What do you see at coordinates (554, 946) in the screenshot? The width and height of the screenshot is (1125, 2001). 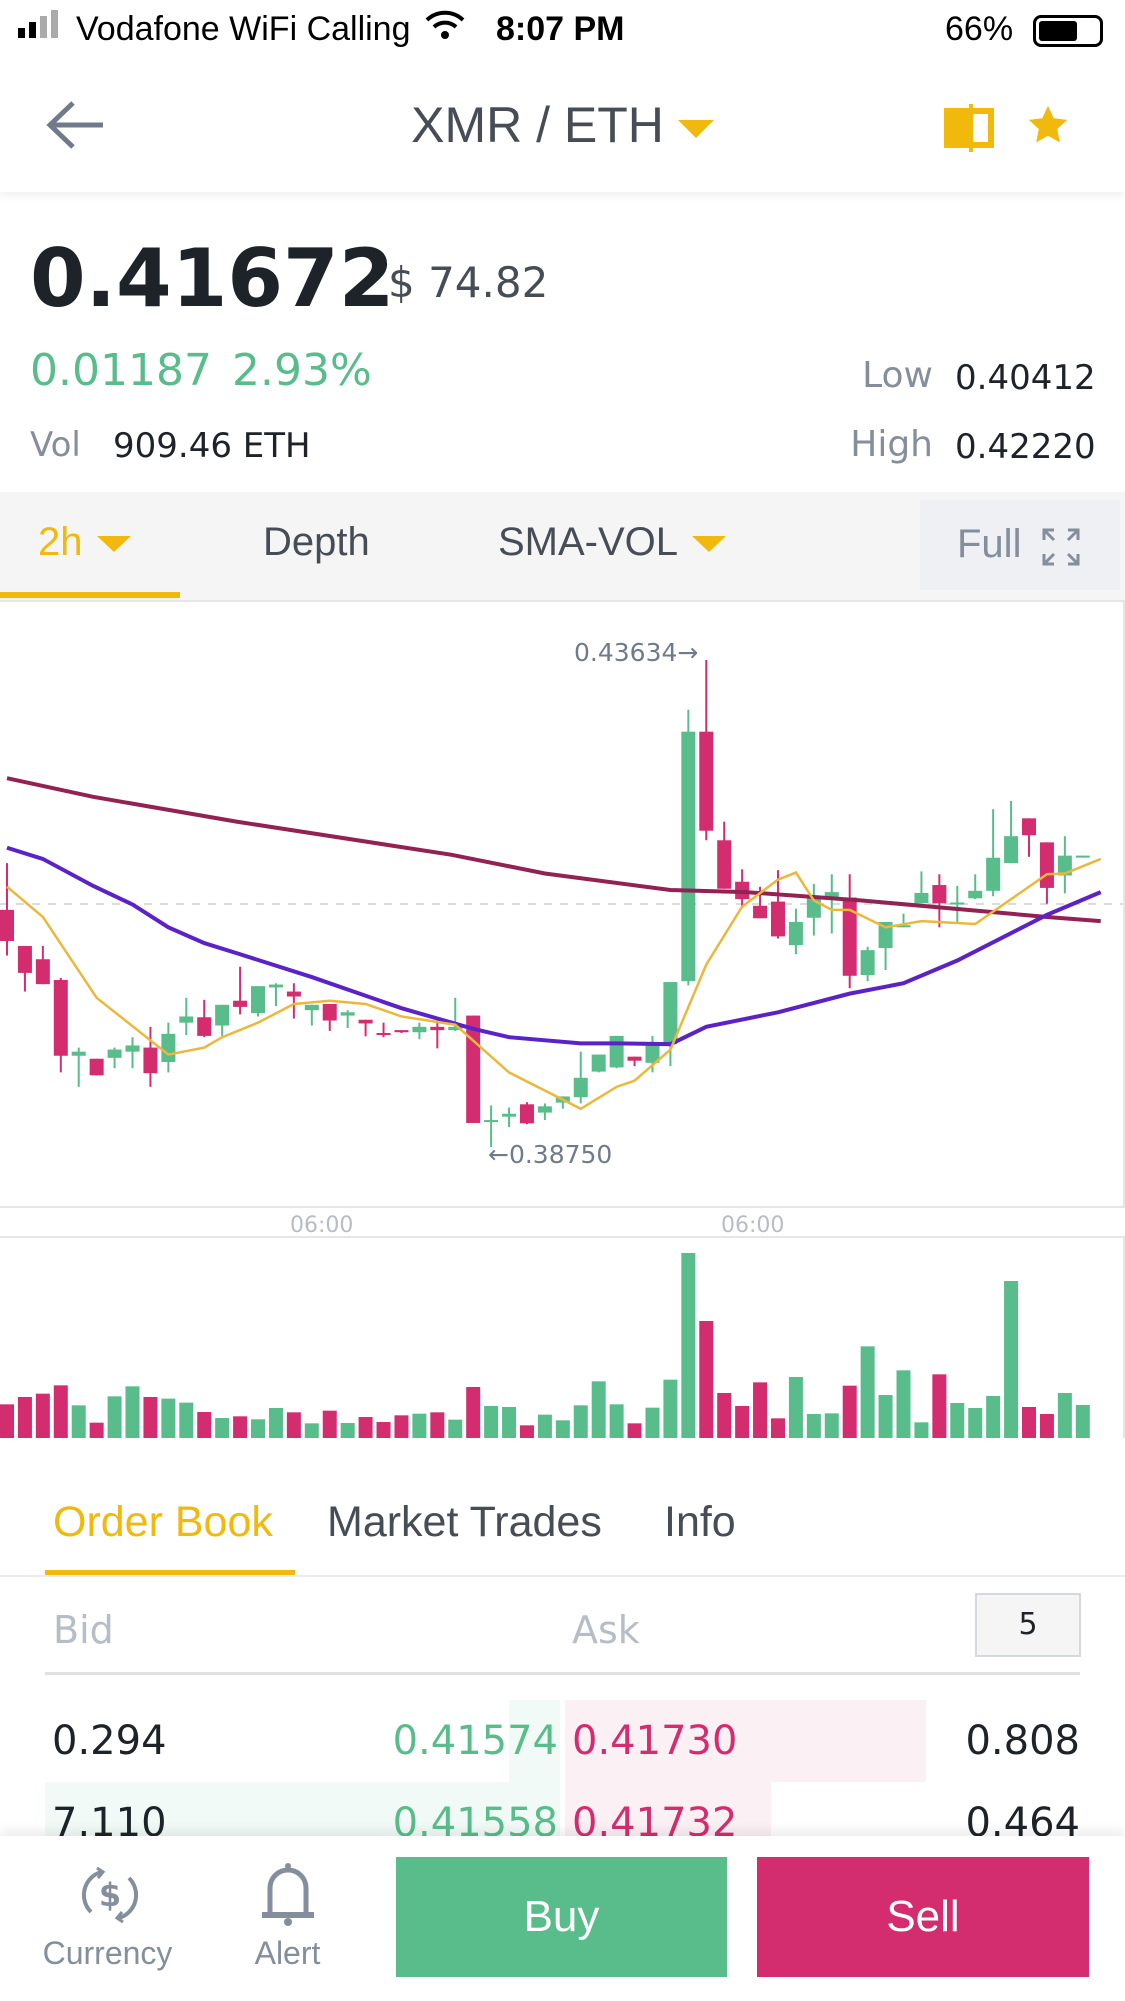 I see `ma-mid-line` at bounding box center [554, 946].